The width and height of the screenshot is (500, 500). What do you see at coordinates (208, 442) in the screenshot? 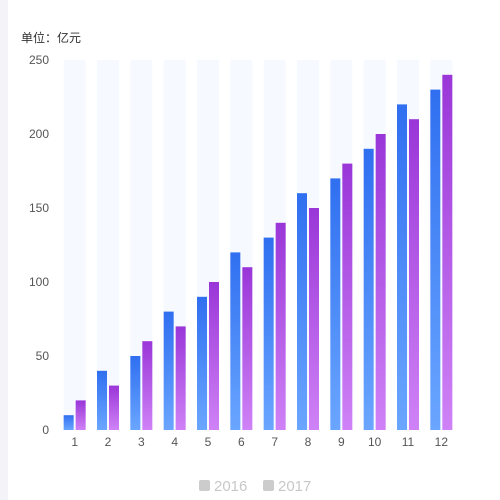
I see `x-tick-label: 5` at bounding box center [208, 442].